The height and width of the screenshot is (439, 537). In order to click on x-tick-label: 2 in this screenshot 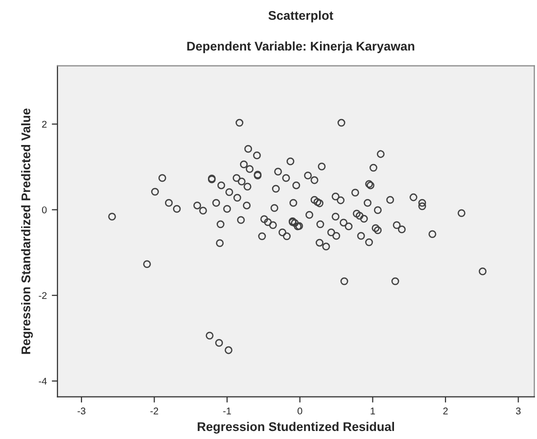, I will do `click(445, 411)`.